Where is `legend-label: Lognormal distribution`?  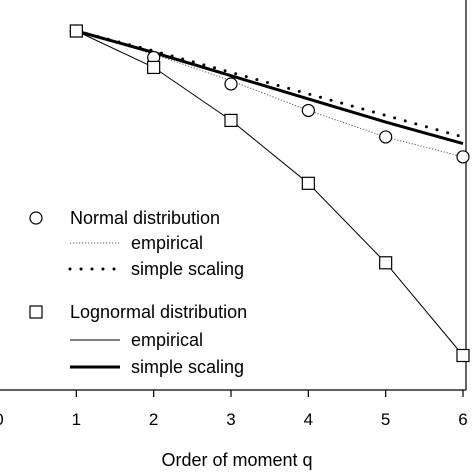
legend-label: Lognormal distribution is located at coordinates (158, 312).